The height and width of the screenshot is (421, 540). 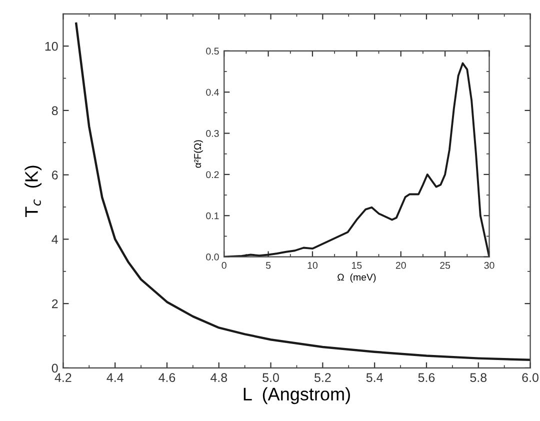 I want to click on x-tick-label: 15, so click(x=357, y=265).